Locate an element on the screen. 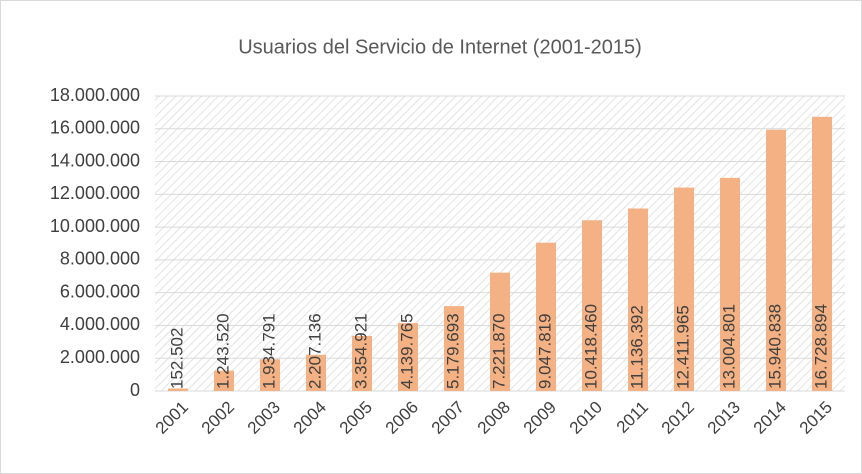 Image resolution: width=862 pixels, height=474 pixels. data-label: 2.207.136 is located at coordinates (314, 351).